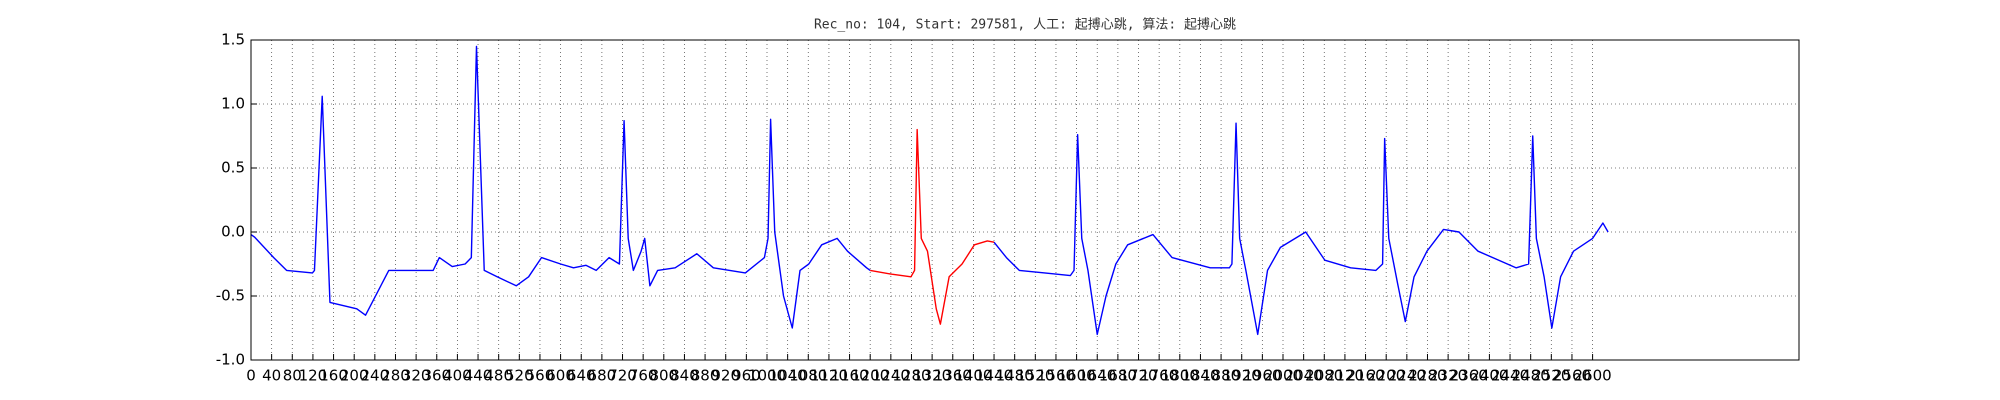 The image size is (2000, 400). What do you see at coordinates (1262, 376) in the screenshot?
I see `x-tick-label: 1960` at bounding box center [1262, 376].